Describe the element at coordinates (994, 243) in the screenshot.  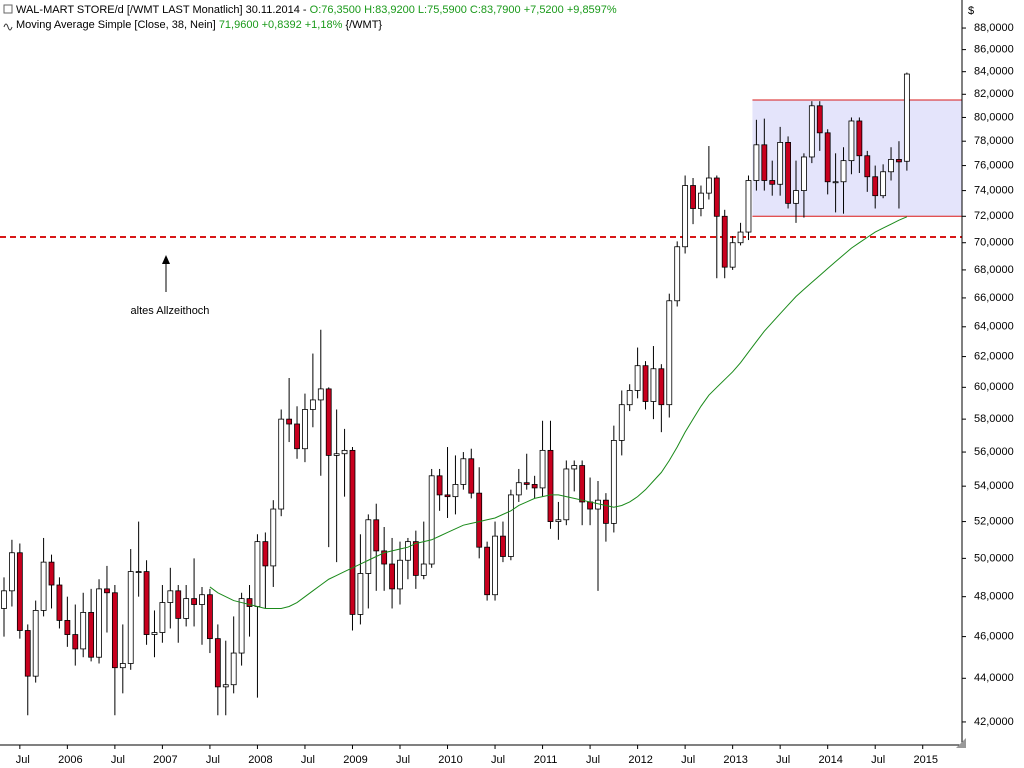
I see `y-tick-label: 70,0000` at that location.